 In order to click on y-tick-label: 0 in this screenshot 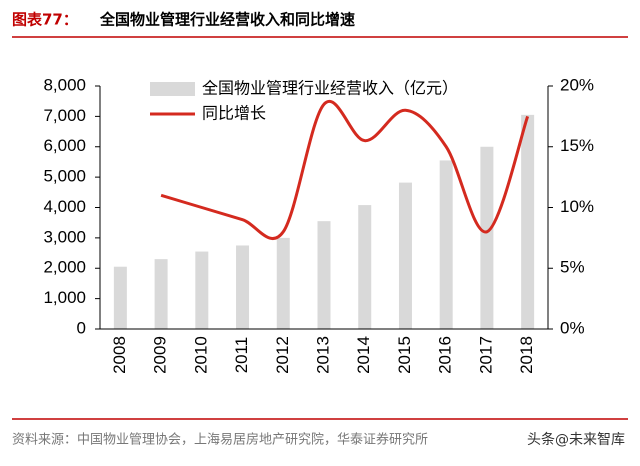, I will do `click(81, 327)`.